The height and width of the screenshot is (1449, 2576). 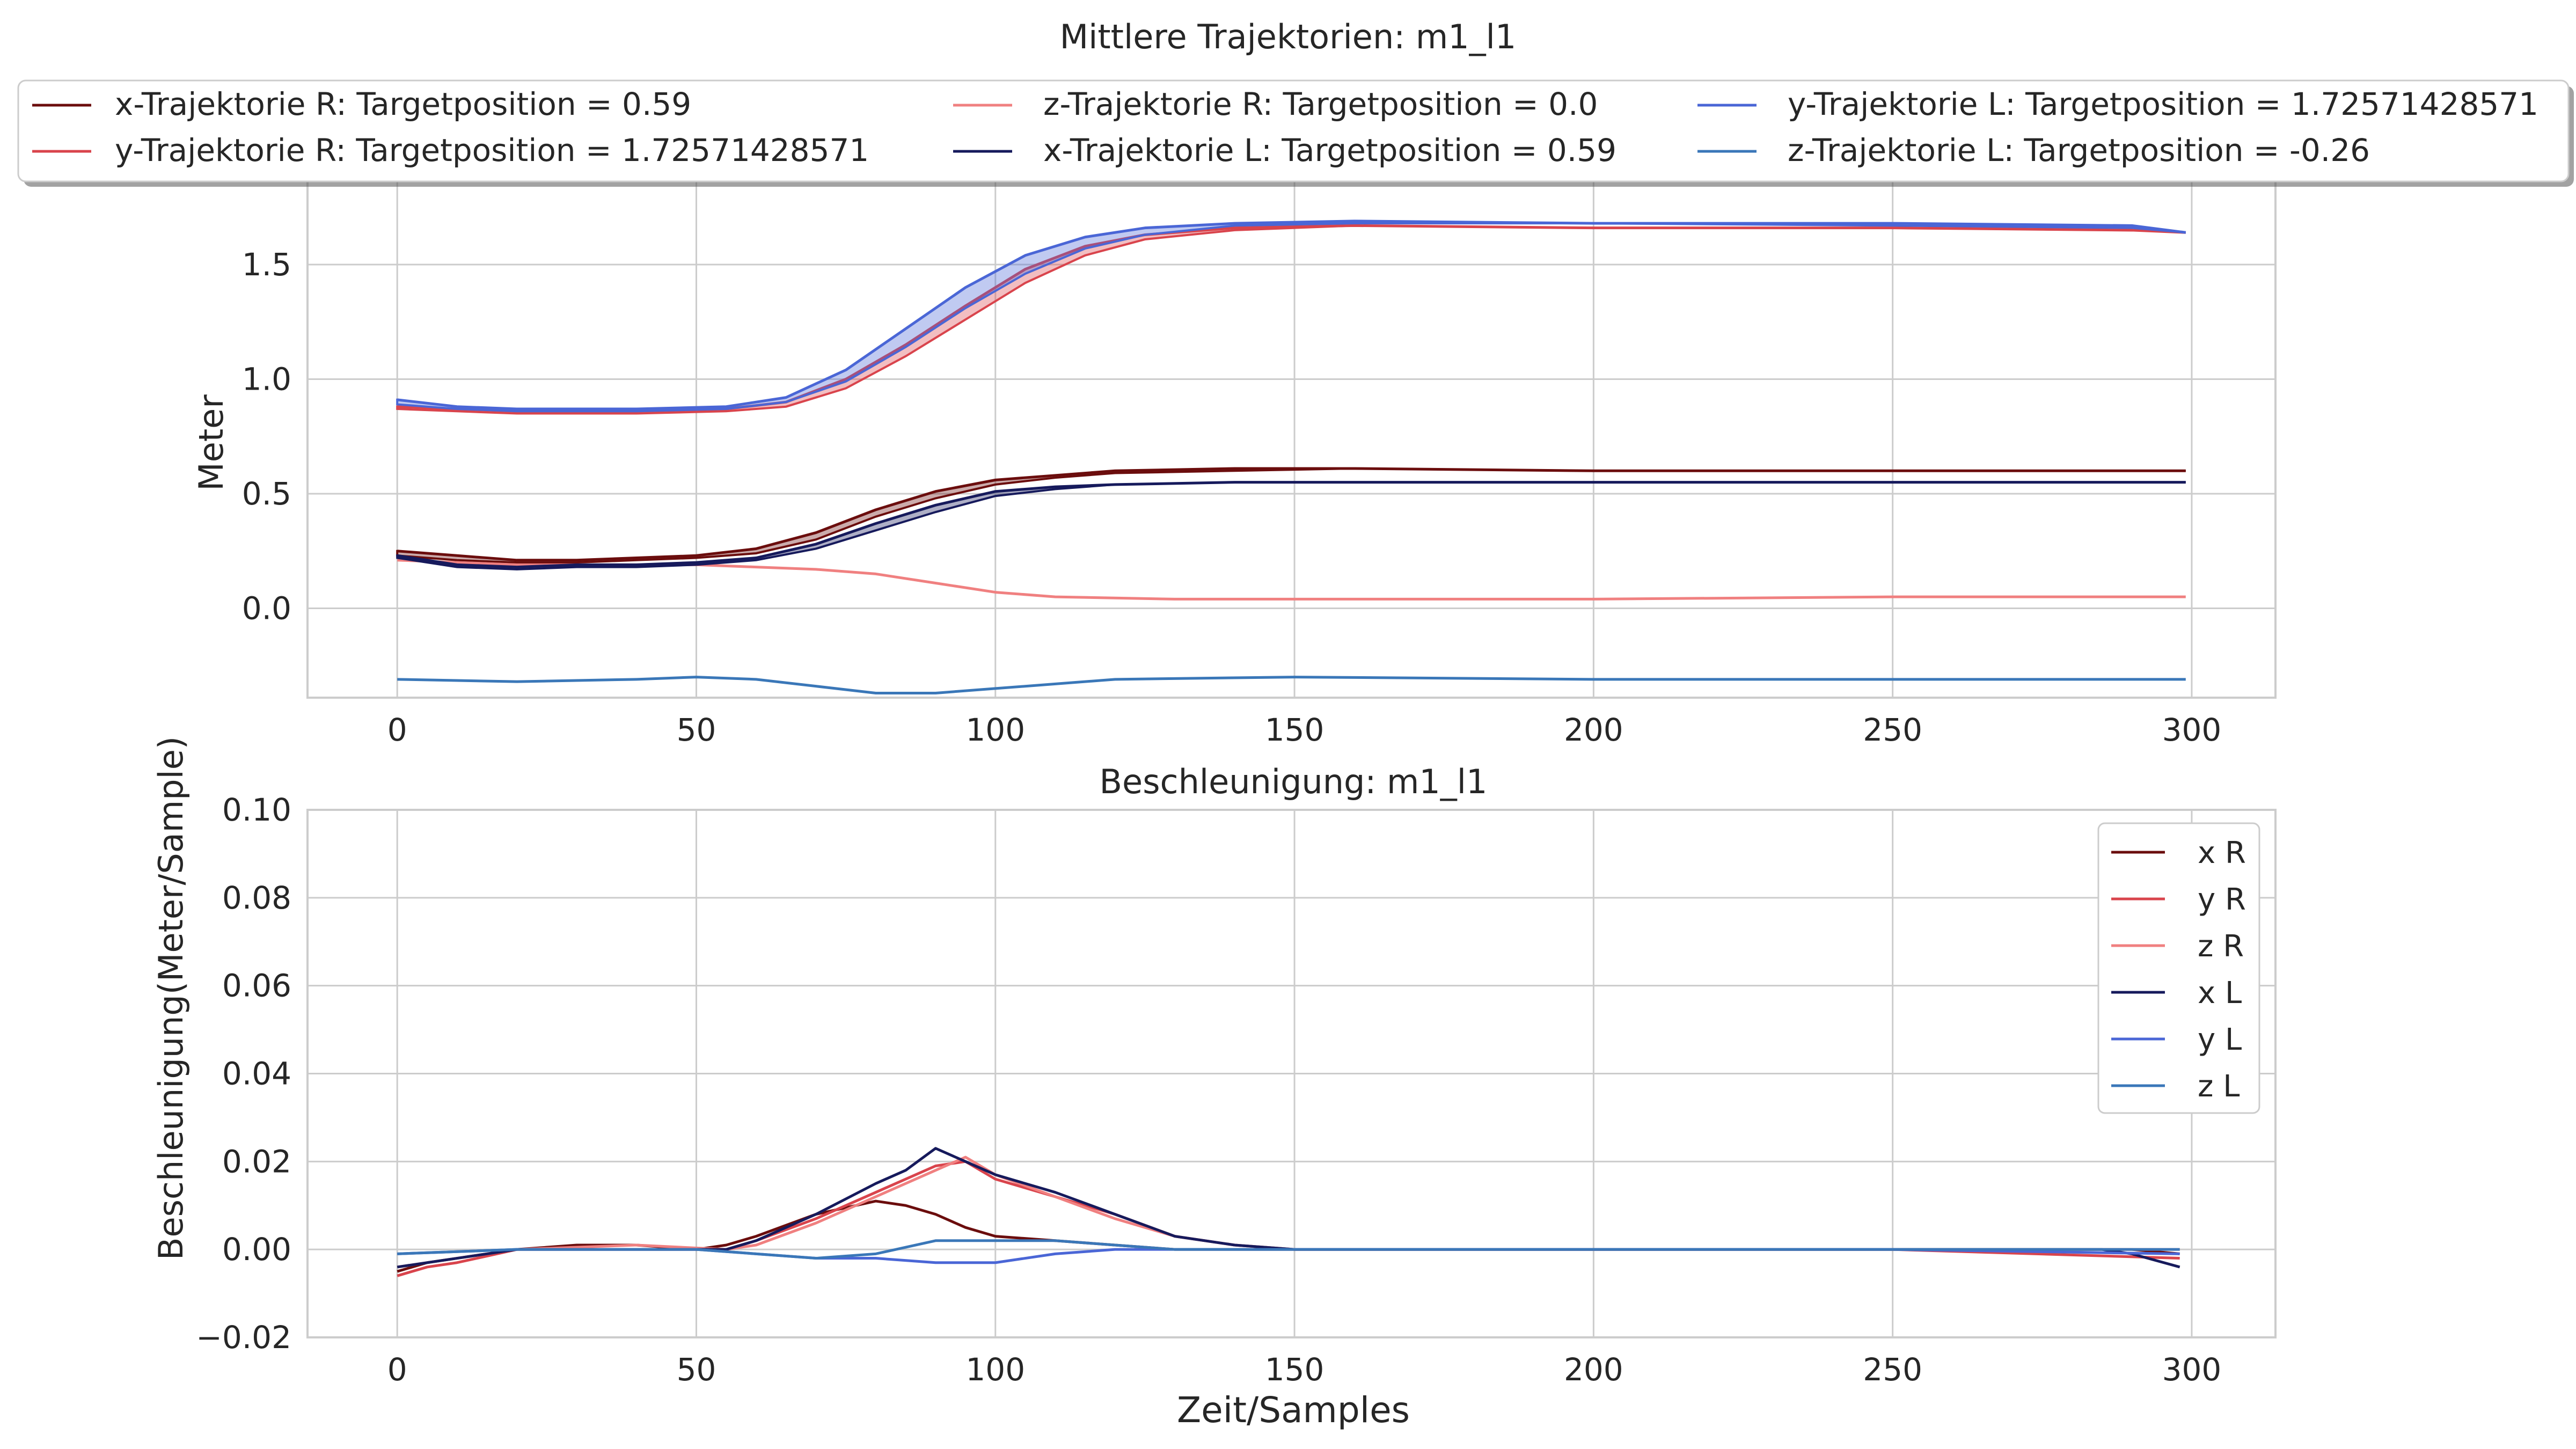 I want to click on acceleration-x-tick-label: 200, so click(x=1593, y=1369).